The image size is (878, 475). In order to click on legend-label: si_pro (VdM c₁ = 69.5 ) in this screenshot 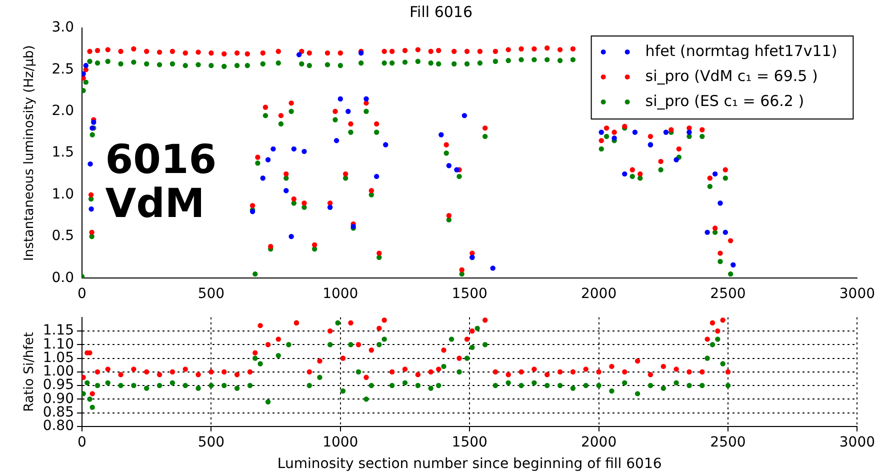, I will do `click(731, 75)`.